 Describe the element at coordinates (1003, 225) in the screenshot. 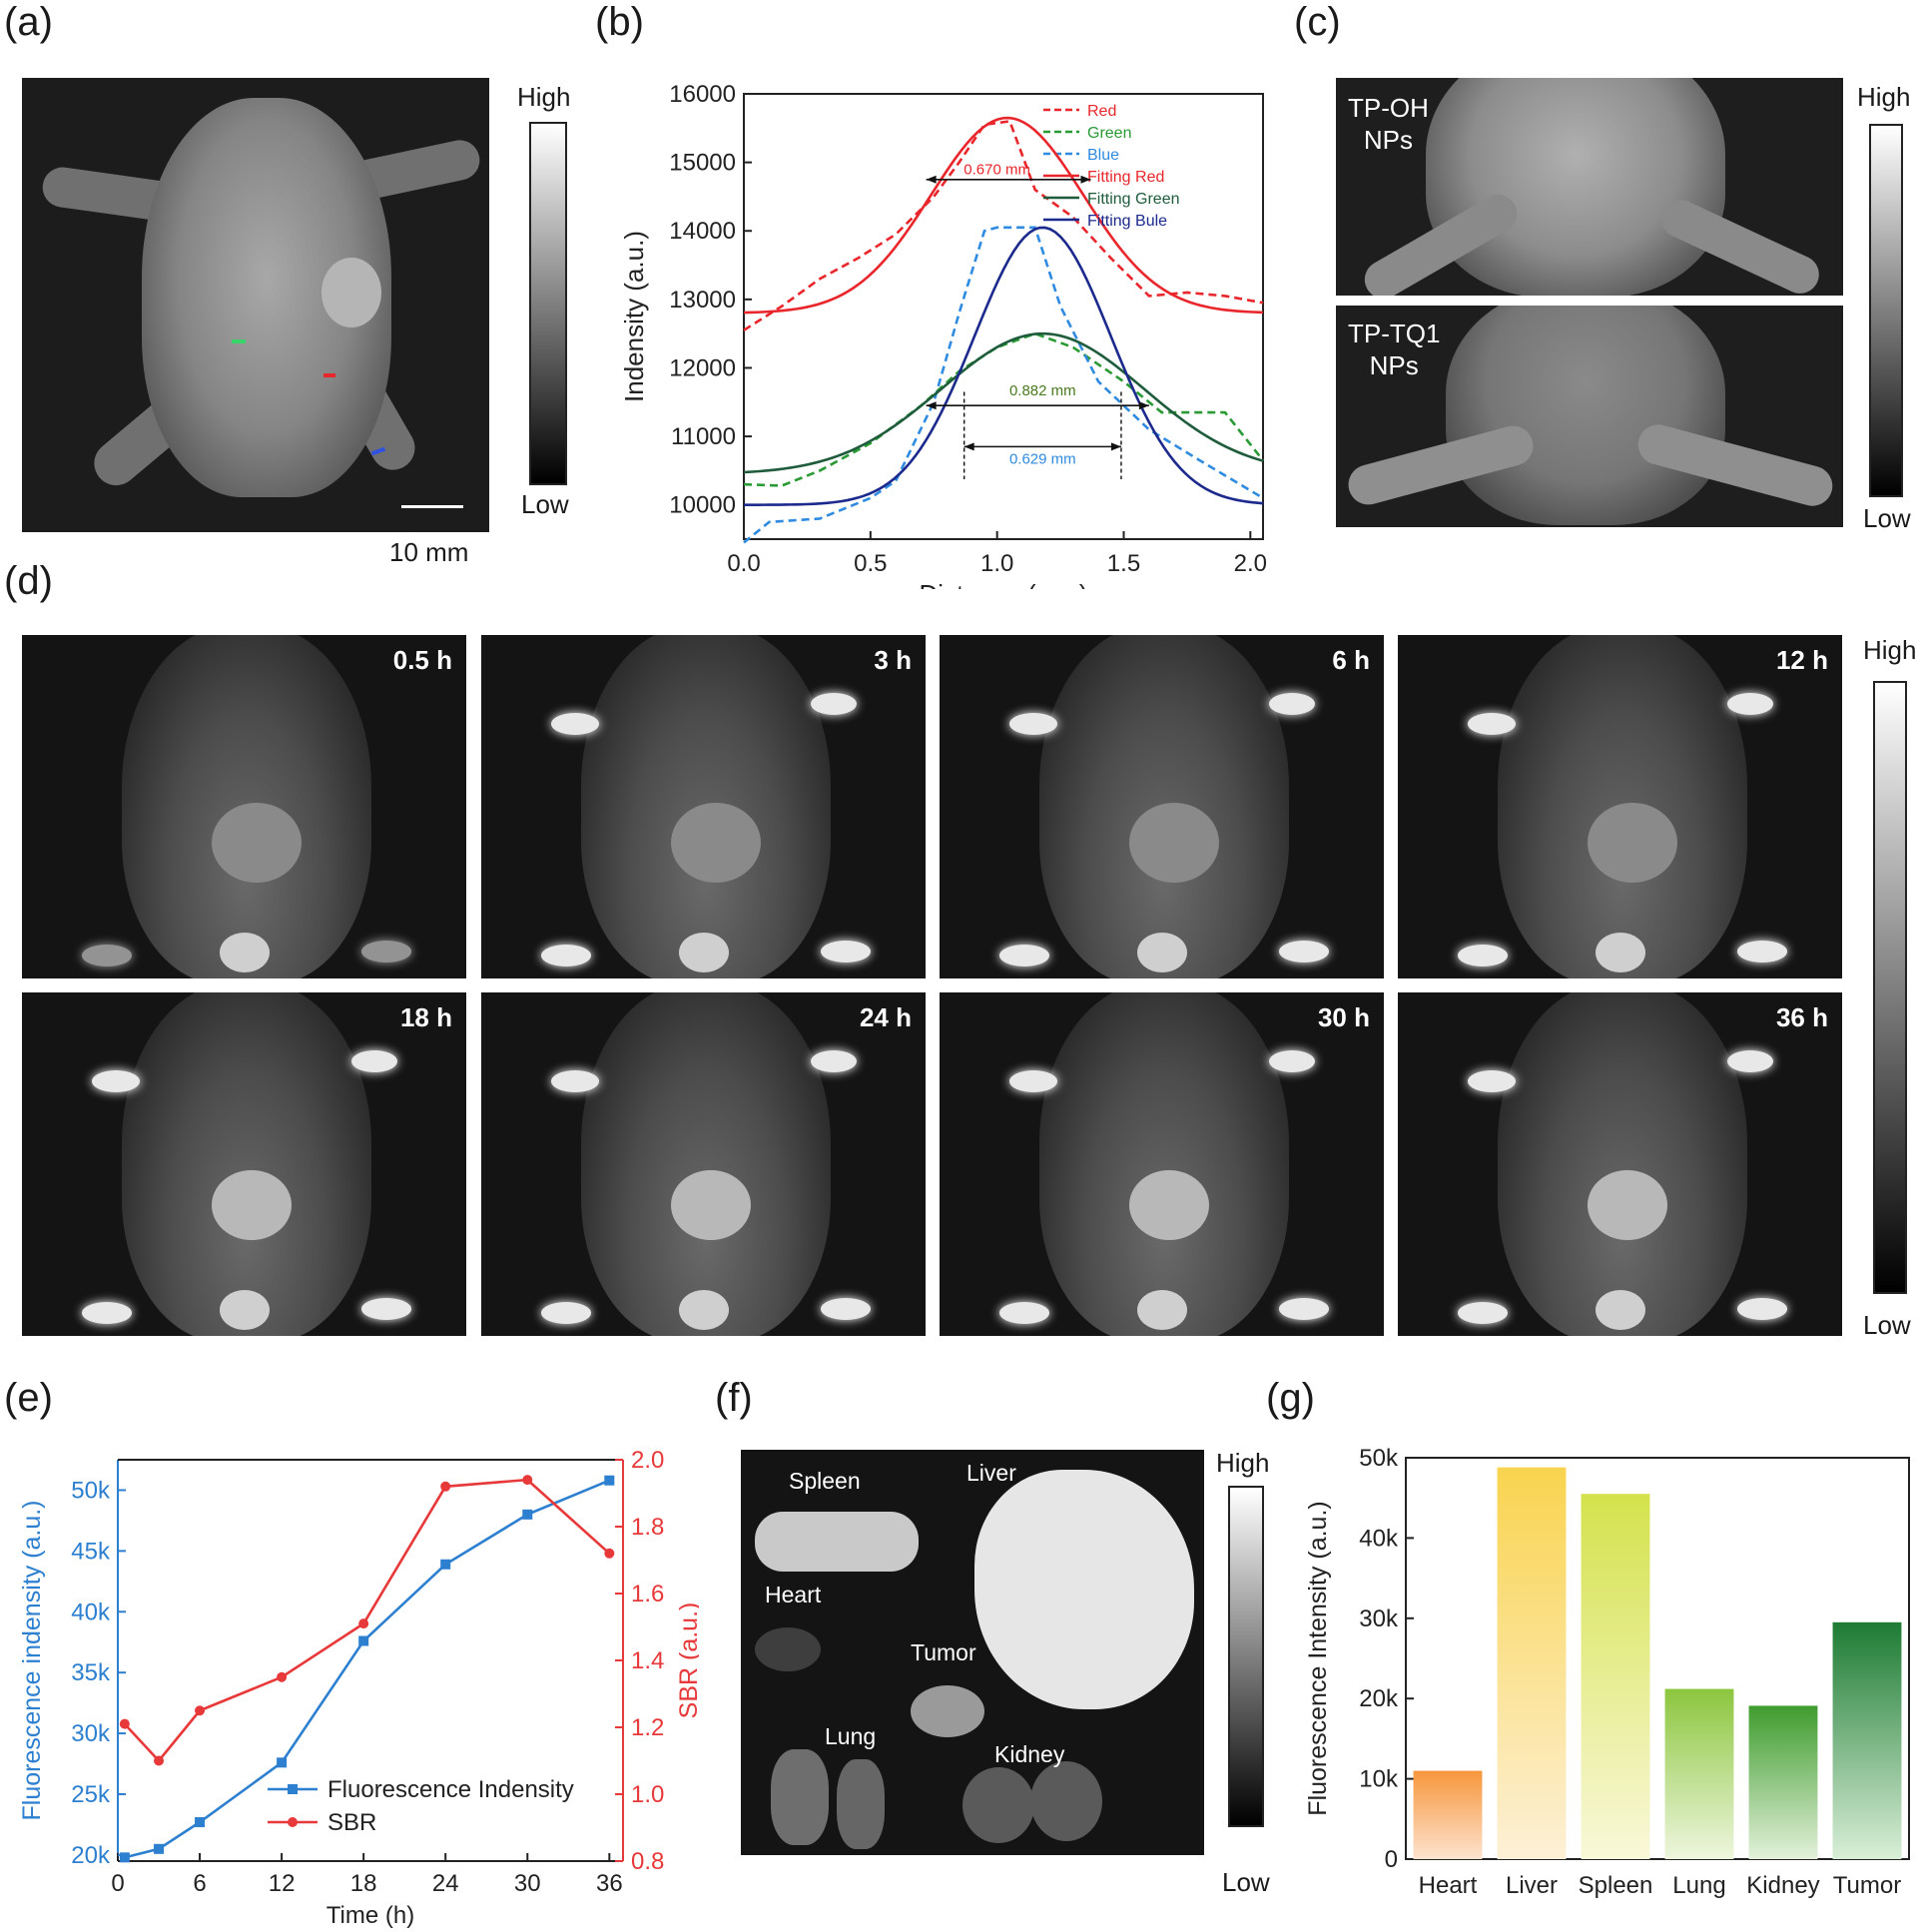

I see `series-line-red` at that location.